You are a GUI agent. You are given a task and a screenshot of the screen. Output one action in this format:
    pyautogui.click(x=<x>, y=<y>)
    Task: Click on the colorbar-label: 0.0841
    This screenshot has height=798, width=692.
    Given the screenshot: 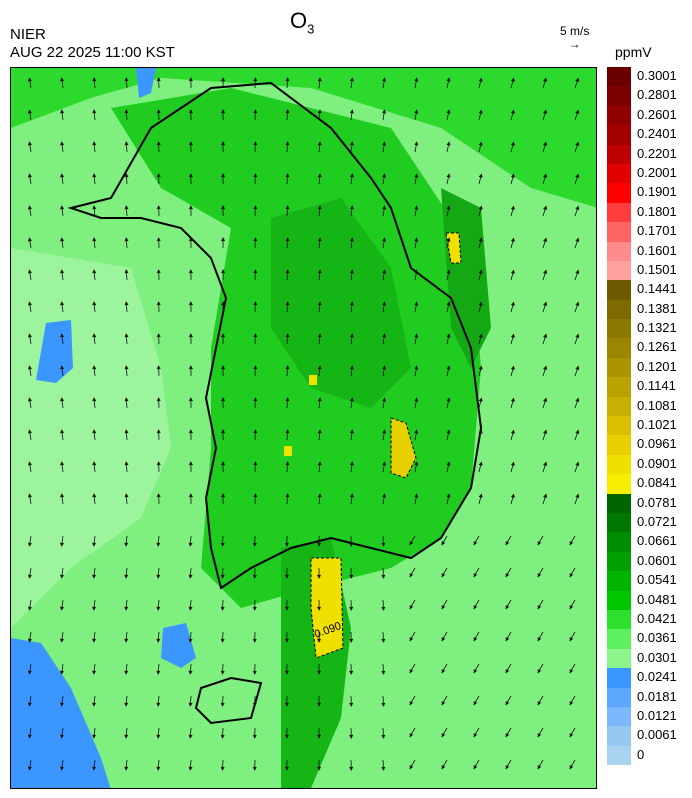 What is the action you would take?
    pyautogui.click(x=657, y=483)
    